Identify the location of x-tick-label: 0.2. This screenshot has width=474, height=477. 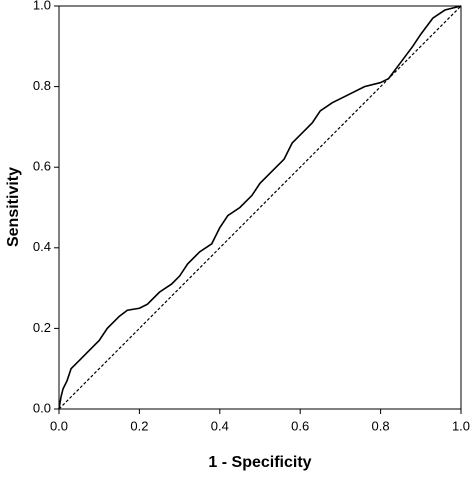
(139, 425).